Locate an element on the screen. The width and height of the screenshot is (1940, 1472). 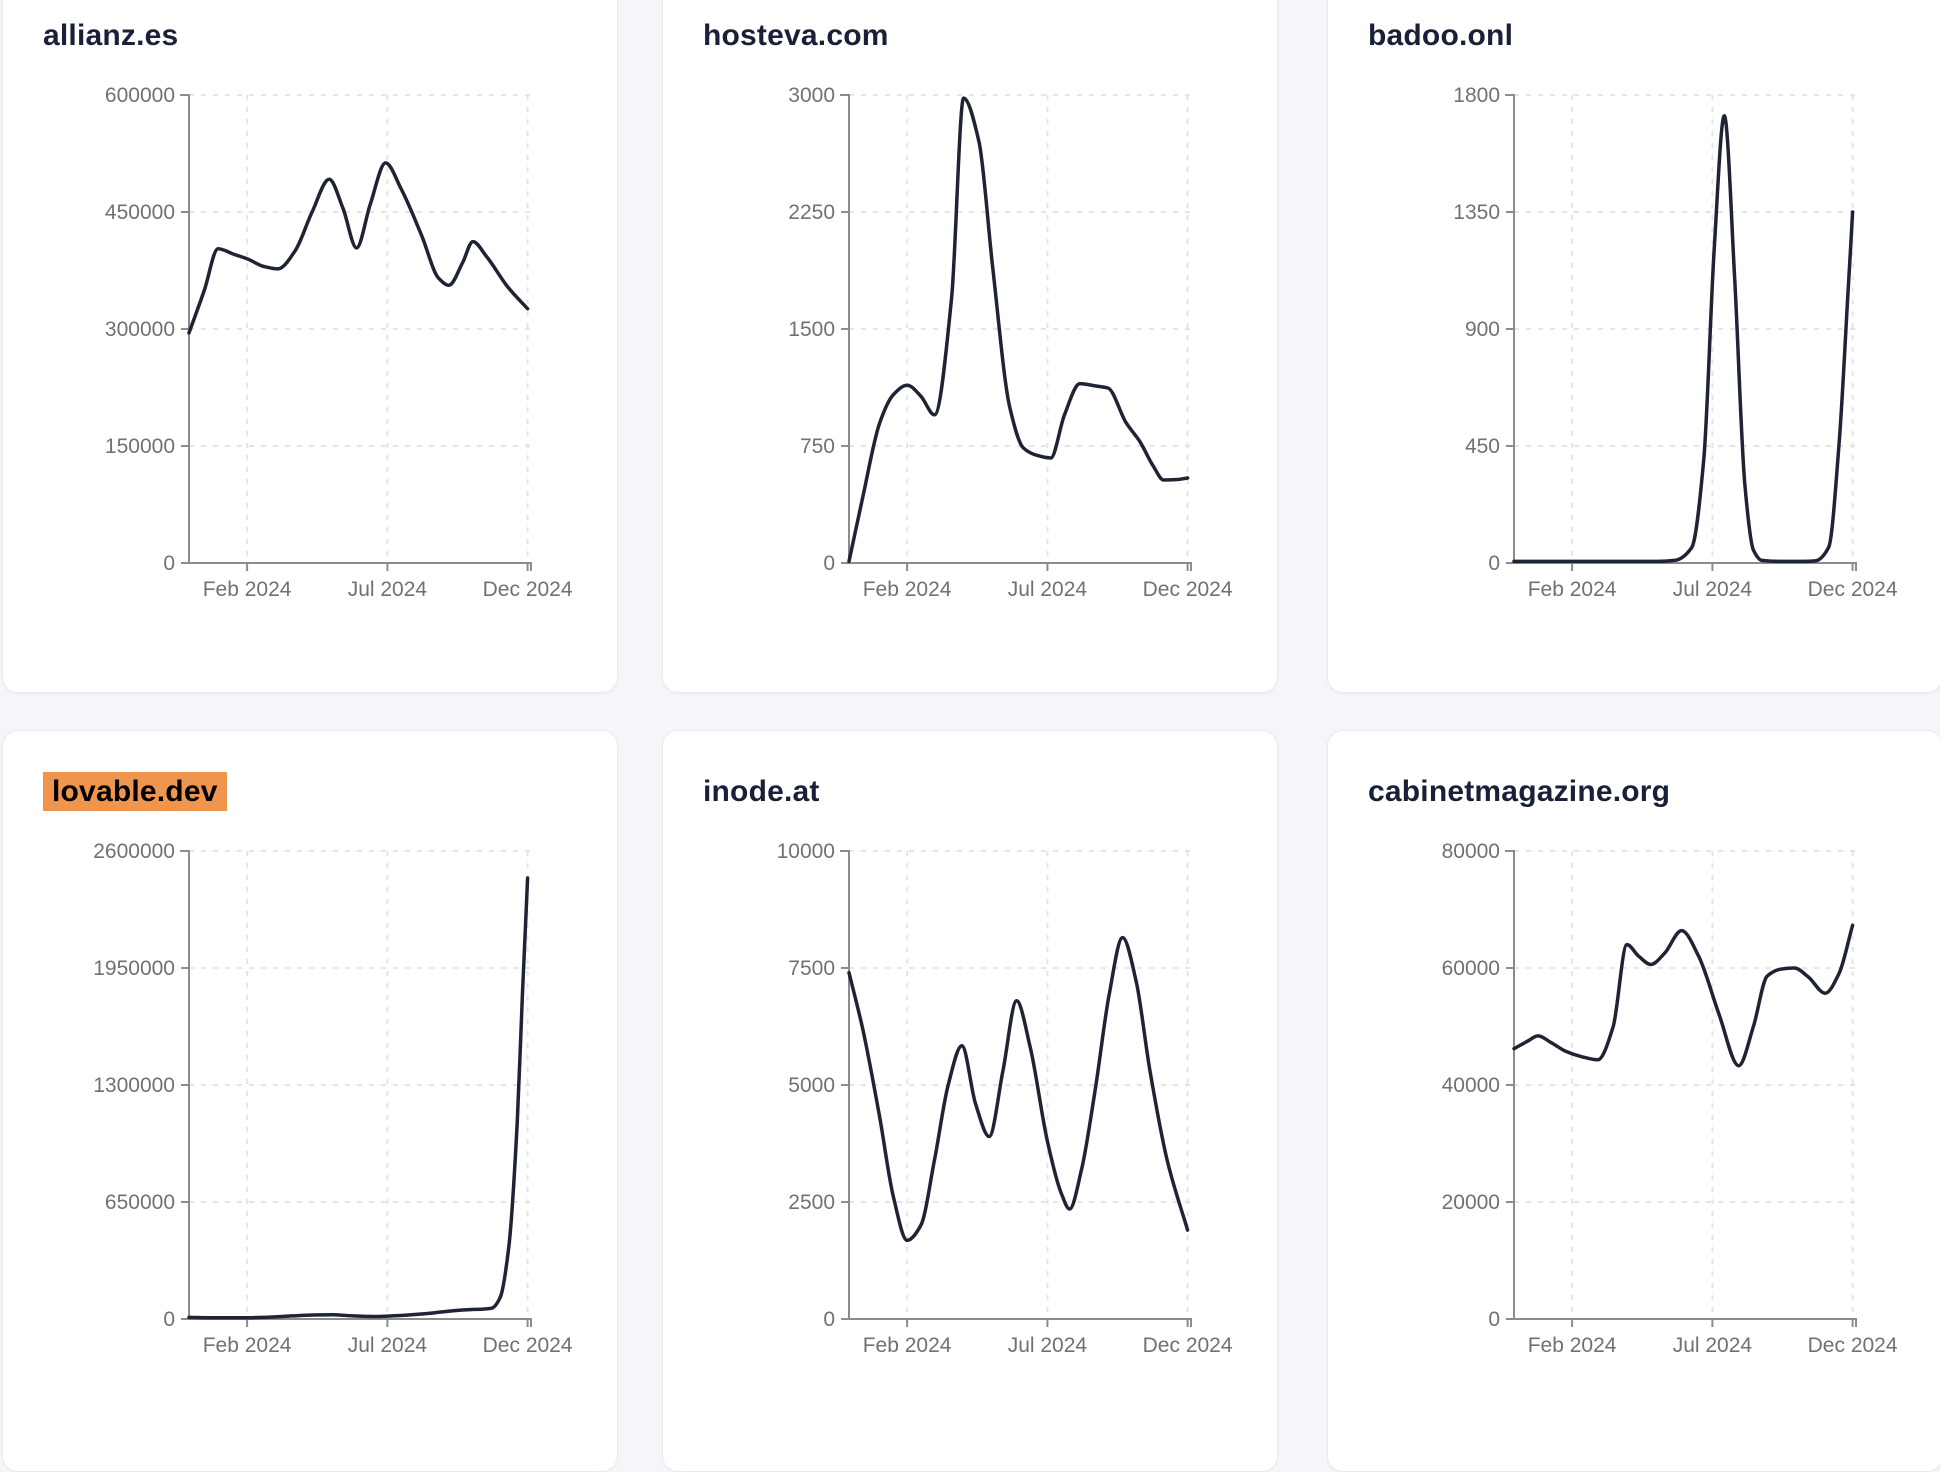
y-tick-label: 750 is located at coordinates (817, 446).